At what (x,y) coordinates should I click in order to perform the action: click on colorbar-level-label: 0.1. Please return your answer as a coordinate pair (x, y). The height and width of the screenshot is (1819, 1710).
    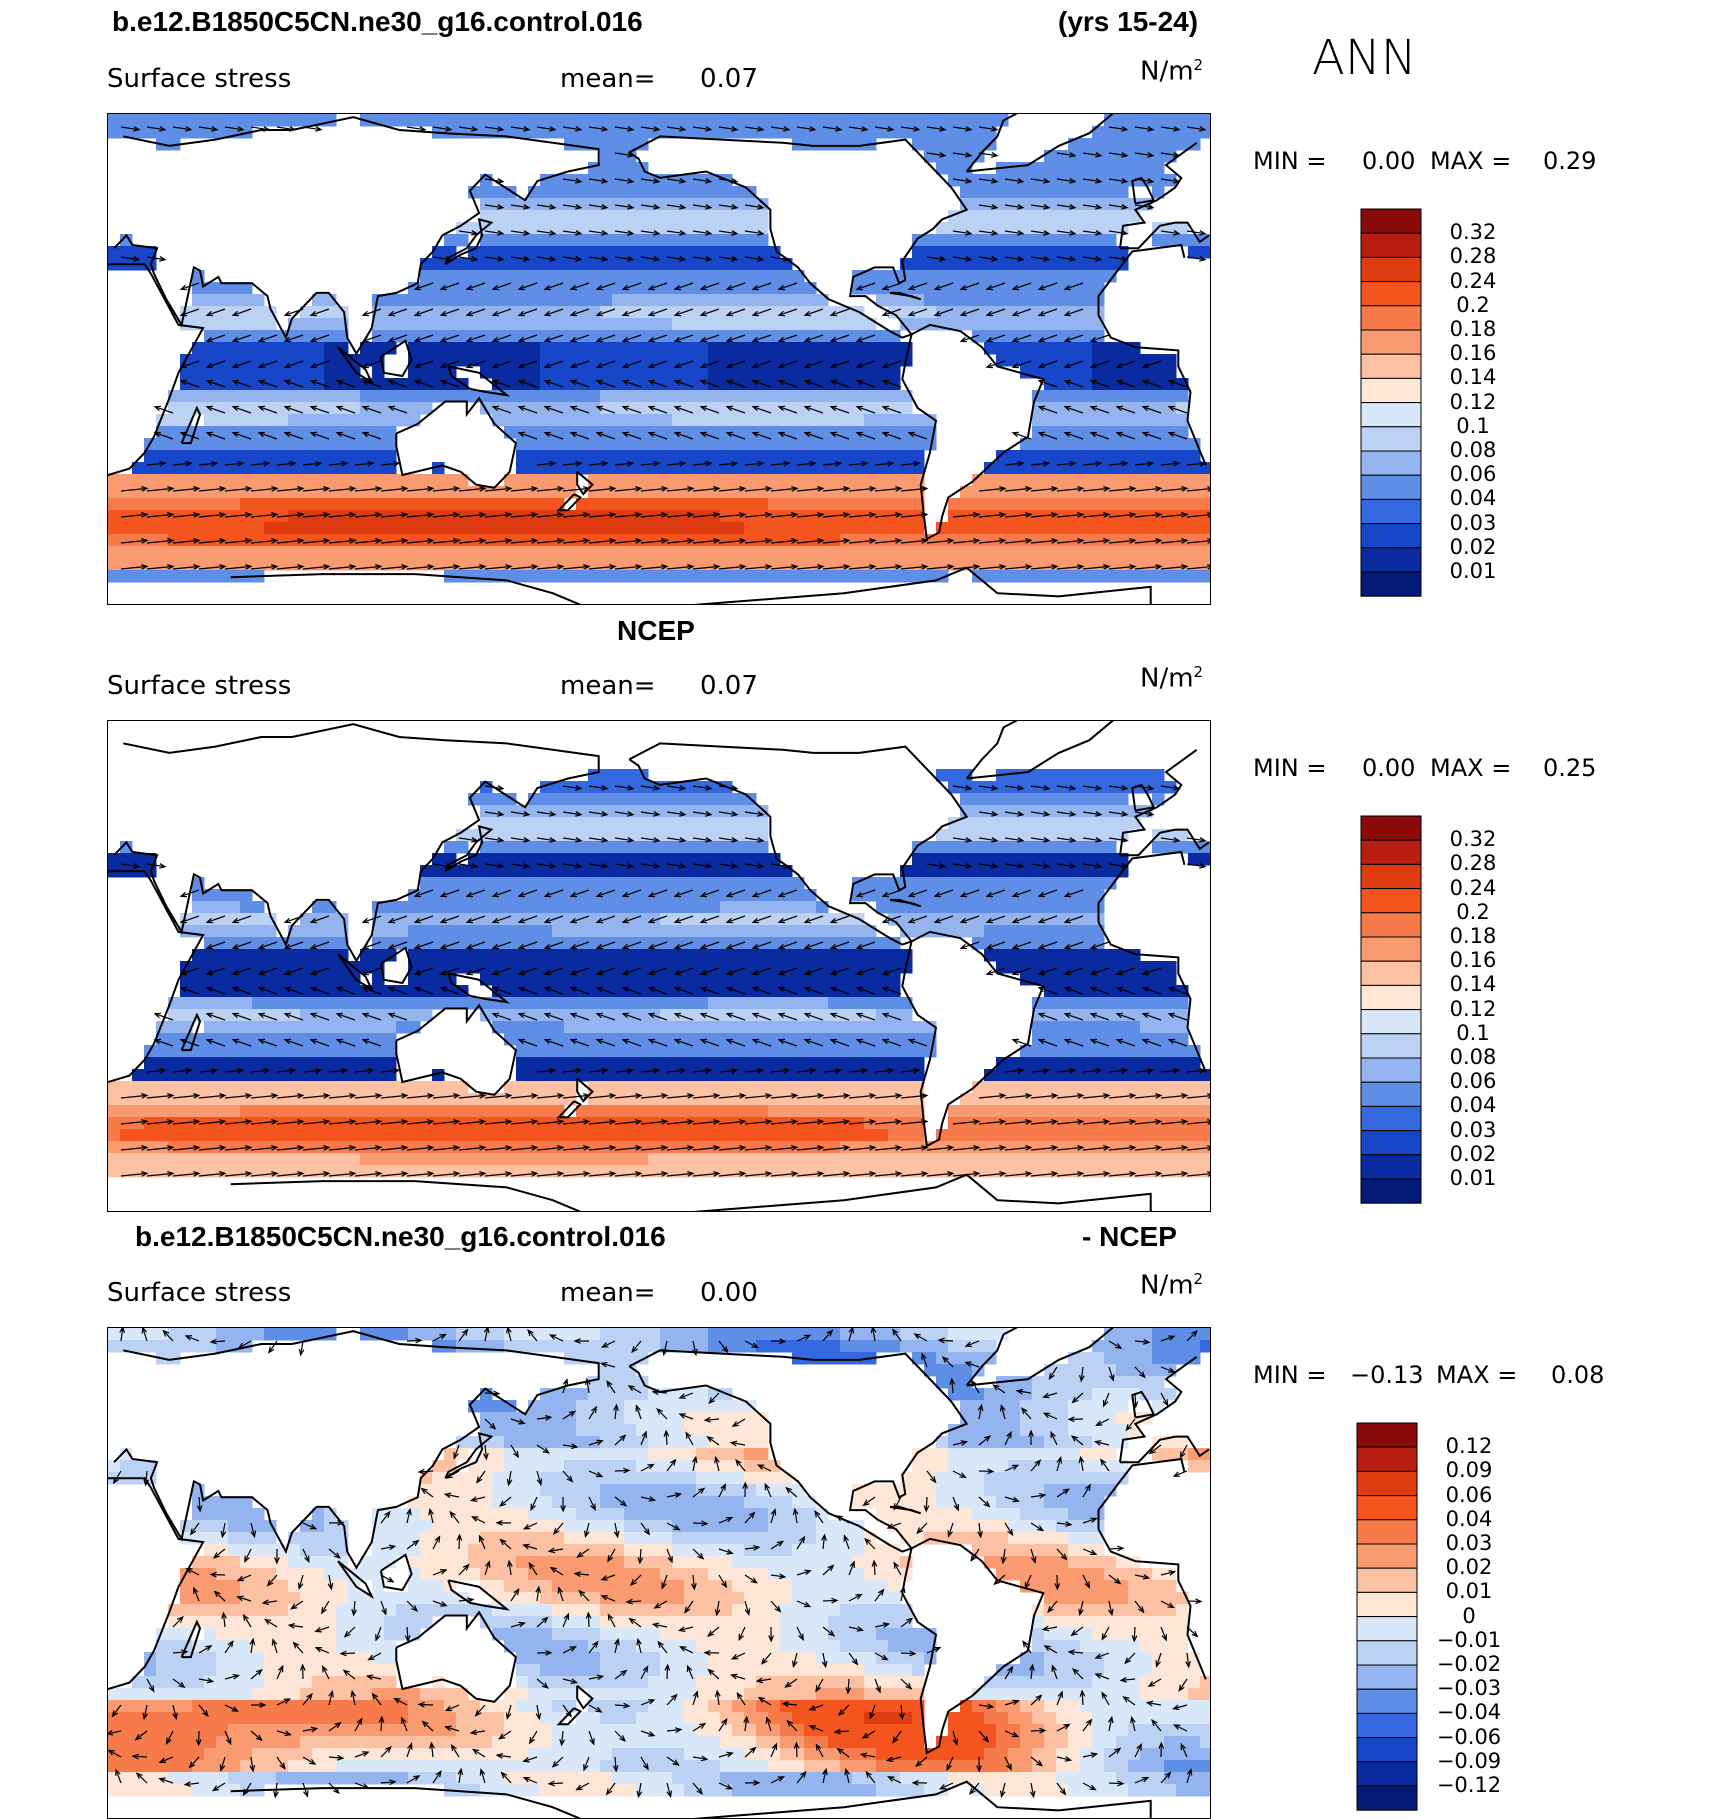
    Looking at the image, I should click on (1473, 425).